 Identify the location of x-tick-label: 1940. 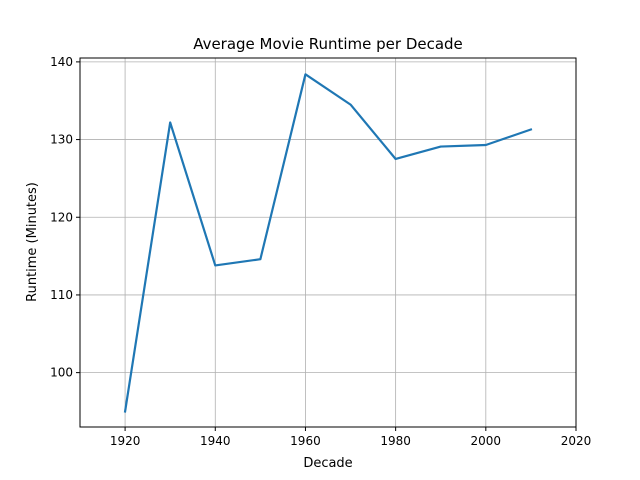
(215, 441).